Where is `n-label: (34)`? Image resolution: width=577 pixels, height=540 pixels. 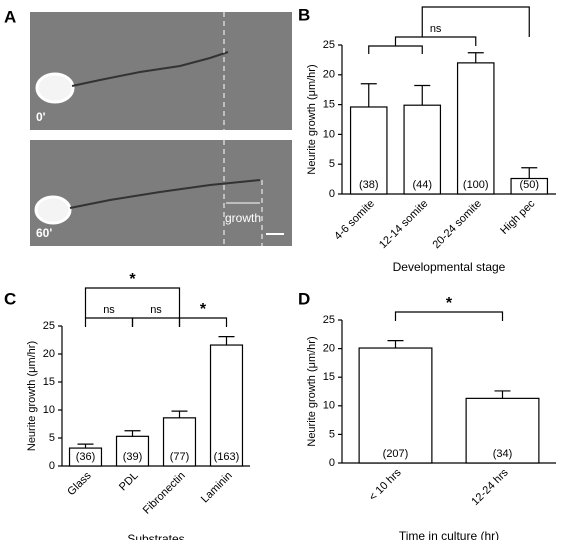
n-label: (34) is located at coordinates (503, 454).